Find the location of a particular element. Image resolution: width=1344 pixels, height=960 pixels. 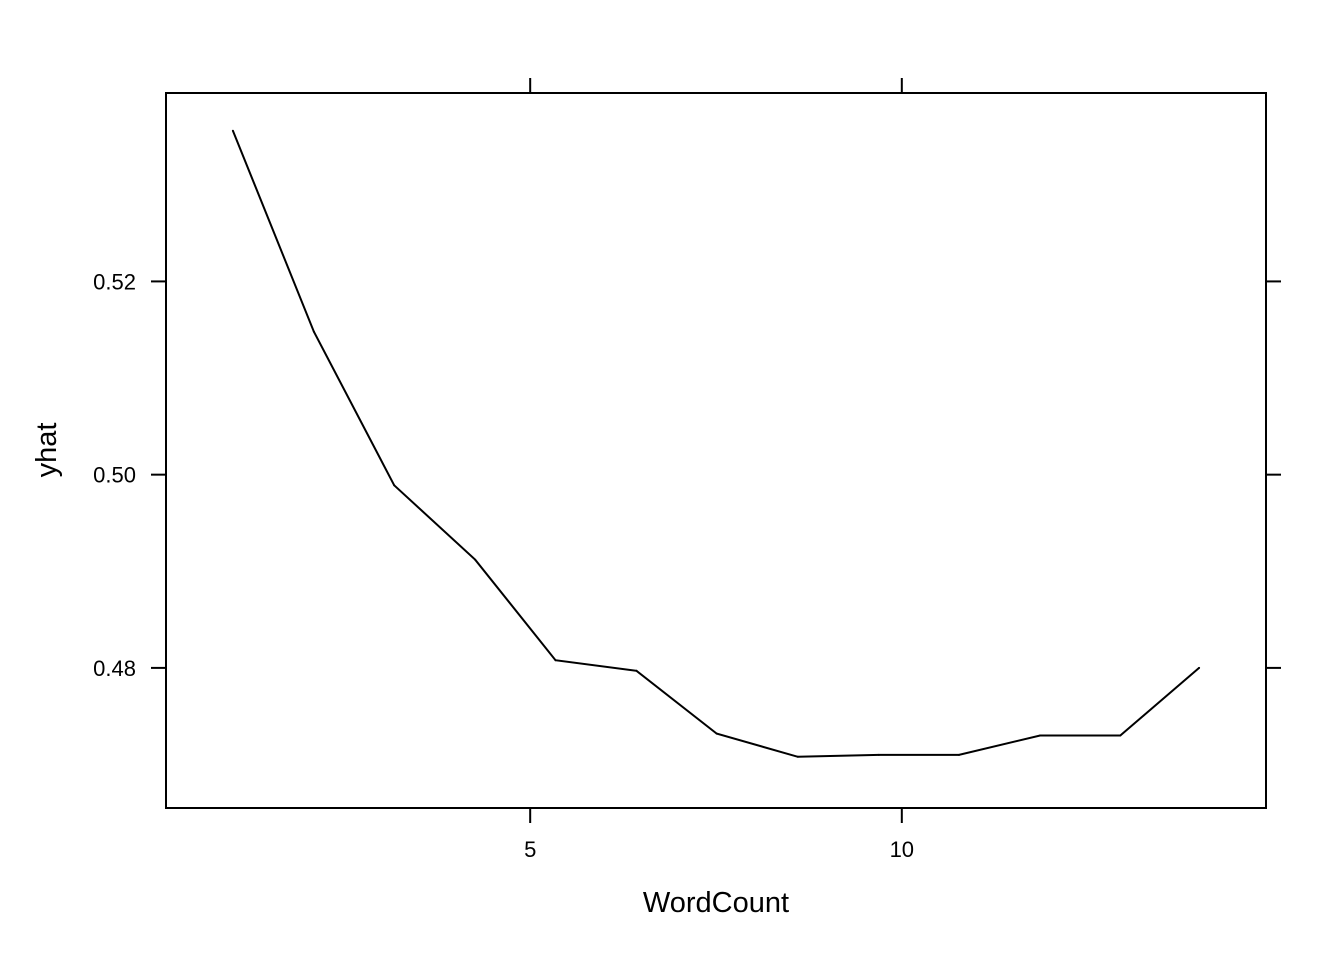

y-axis-title: yhat is located at coordinates (47, 450).